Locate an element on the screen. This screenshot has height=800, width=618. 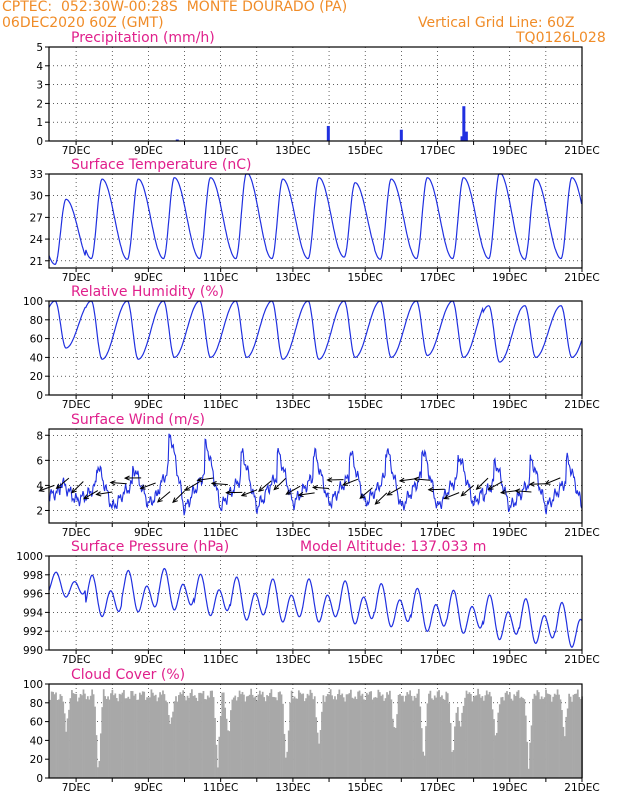
x-tick-label: 7DEC is located at coordinates (76, 788).